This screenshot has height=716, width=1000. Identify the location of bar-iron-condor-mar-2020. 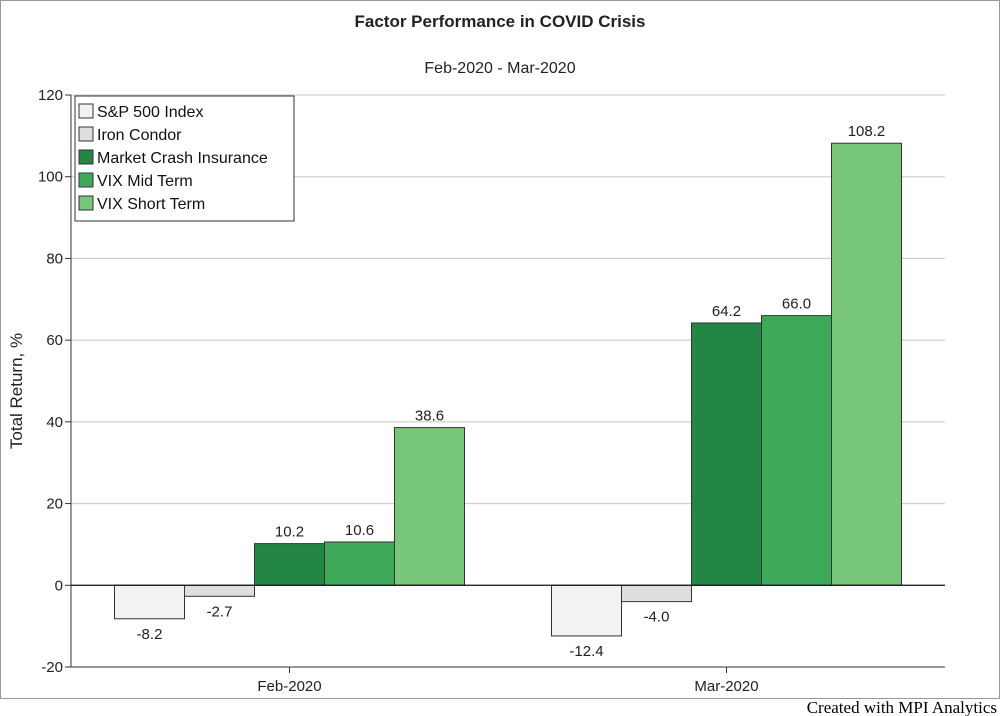
(656, 593).